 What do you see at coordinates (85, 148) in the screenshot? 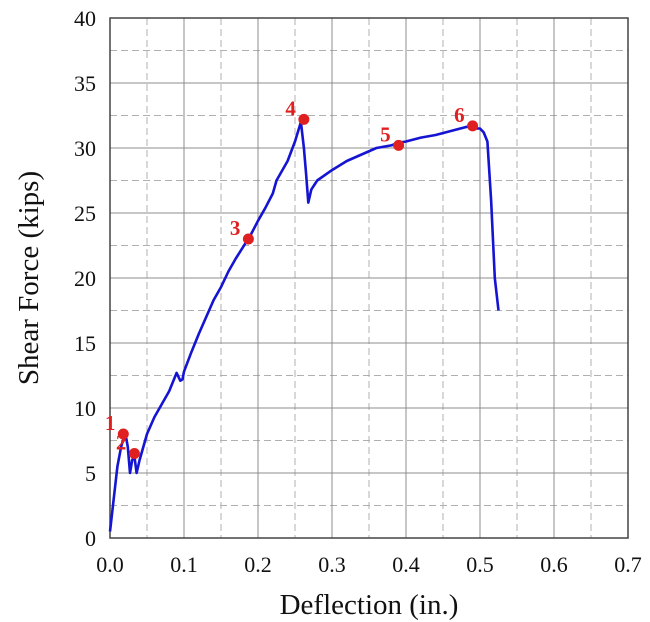
I see `y-tick-label: 30` at bounding box center [85, 148].